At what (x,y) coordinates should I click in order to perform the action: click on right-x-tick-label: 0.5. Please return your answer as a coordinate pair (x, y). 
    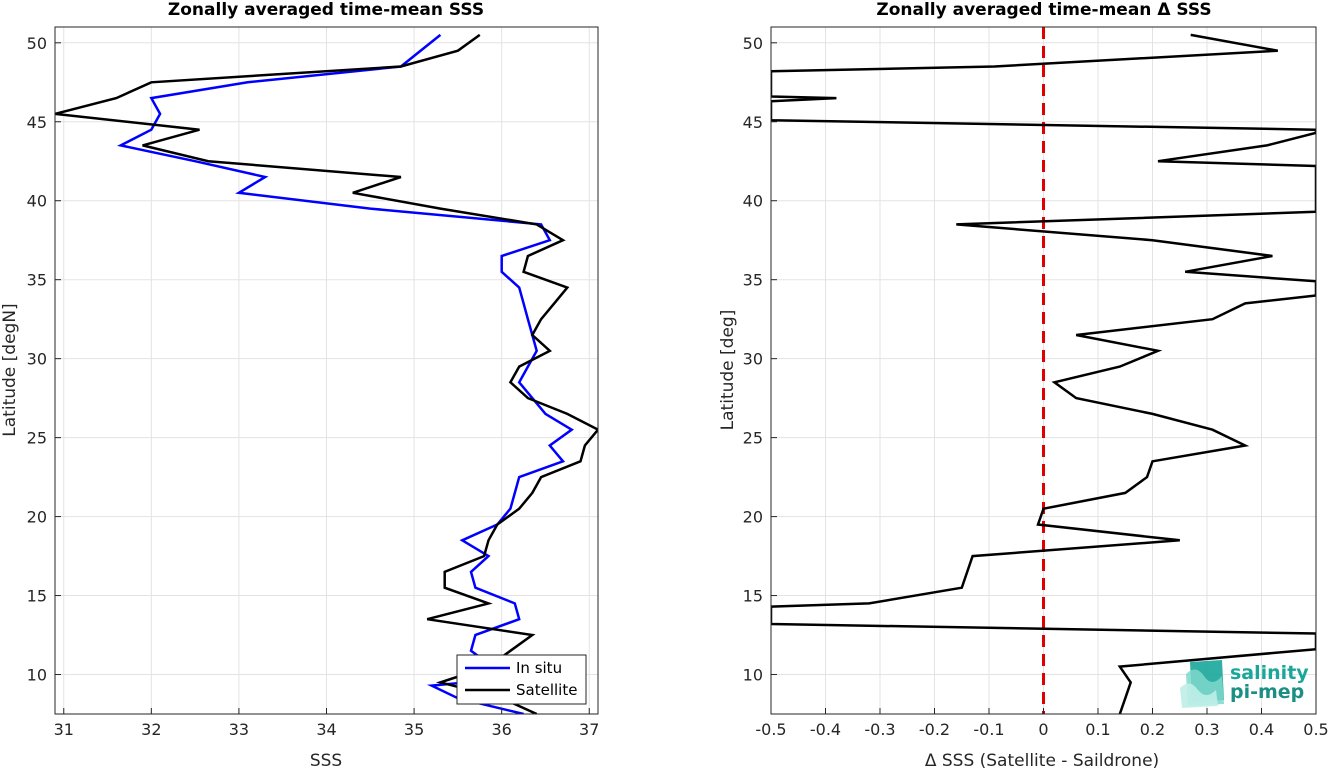
    Looking at the image, I should click on (1315, 729).